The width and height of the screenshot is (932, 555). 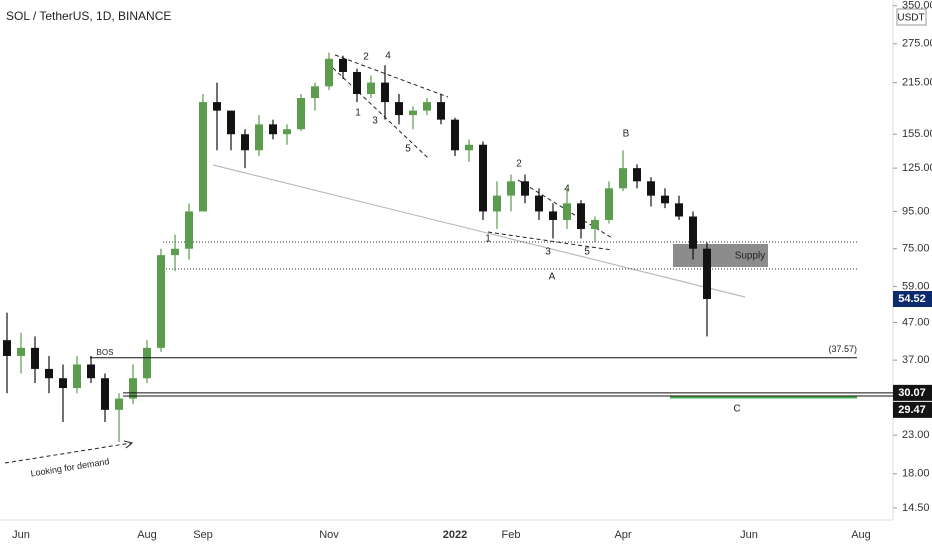 I want to click on price-tag-label: 54.52, so click(x=912, y=299).